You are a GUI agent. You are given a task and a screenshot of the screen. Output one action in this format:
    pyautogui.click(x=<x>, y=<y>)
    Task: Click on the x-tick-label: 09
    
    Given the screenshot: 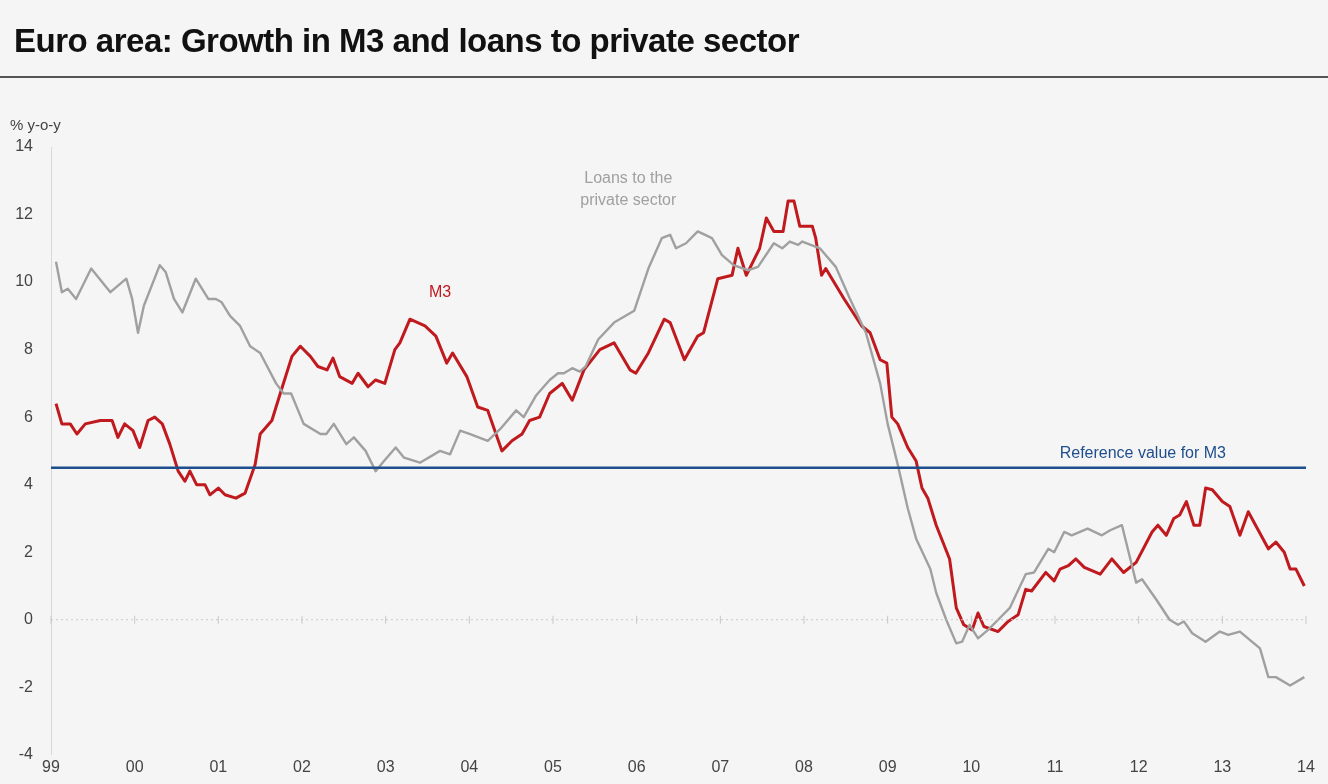 What is the action you would take?
    pyautogui.click(x=887, y=766)
    